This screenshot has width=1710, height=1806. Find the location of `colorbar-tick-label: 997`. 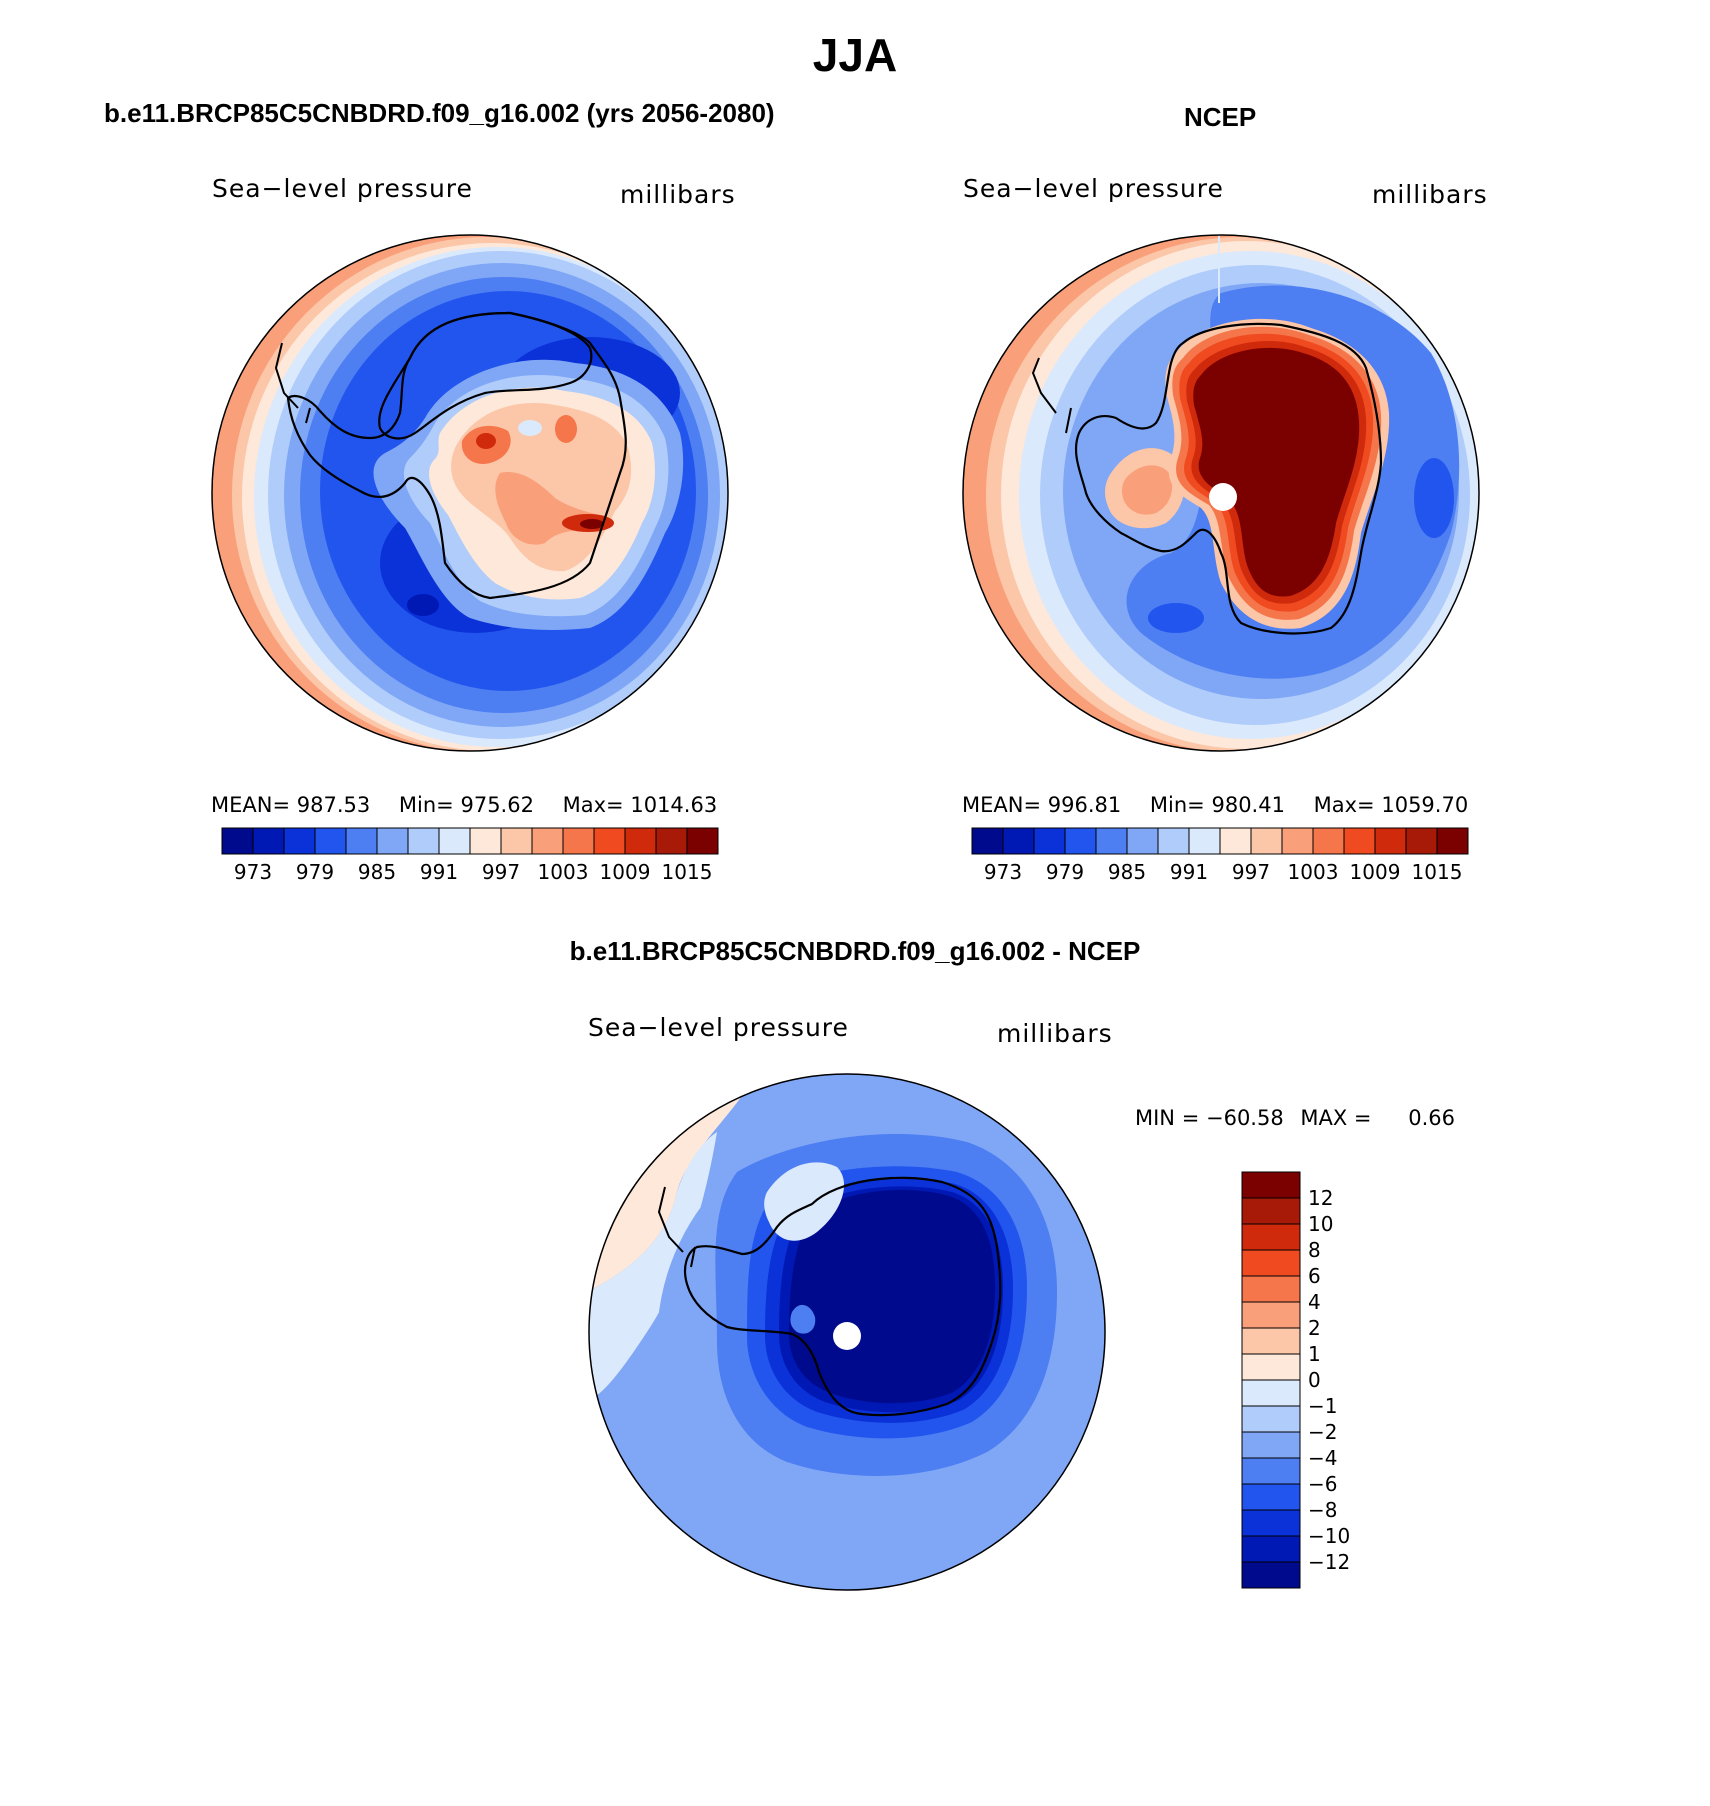

colorbar-tick-label: 997 is located at coordinates (1251, 872).